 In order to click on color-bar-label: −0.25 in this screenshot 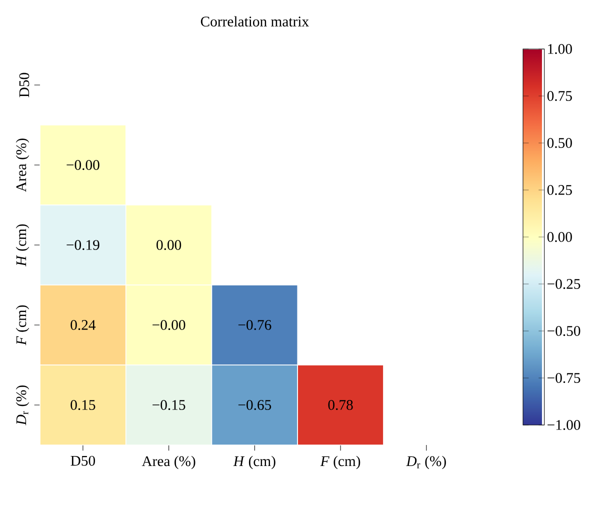, I will do `click(564, 284)`.